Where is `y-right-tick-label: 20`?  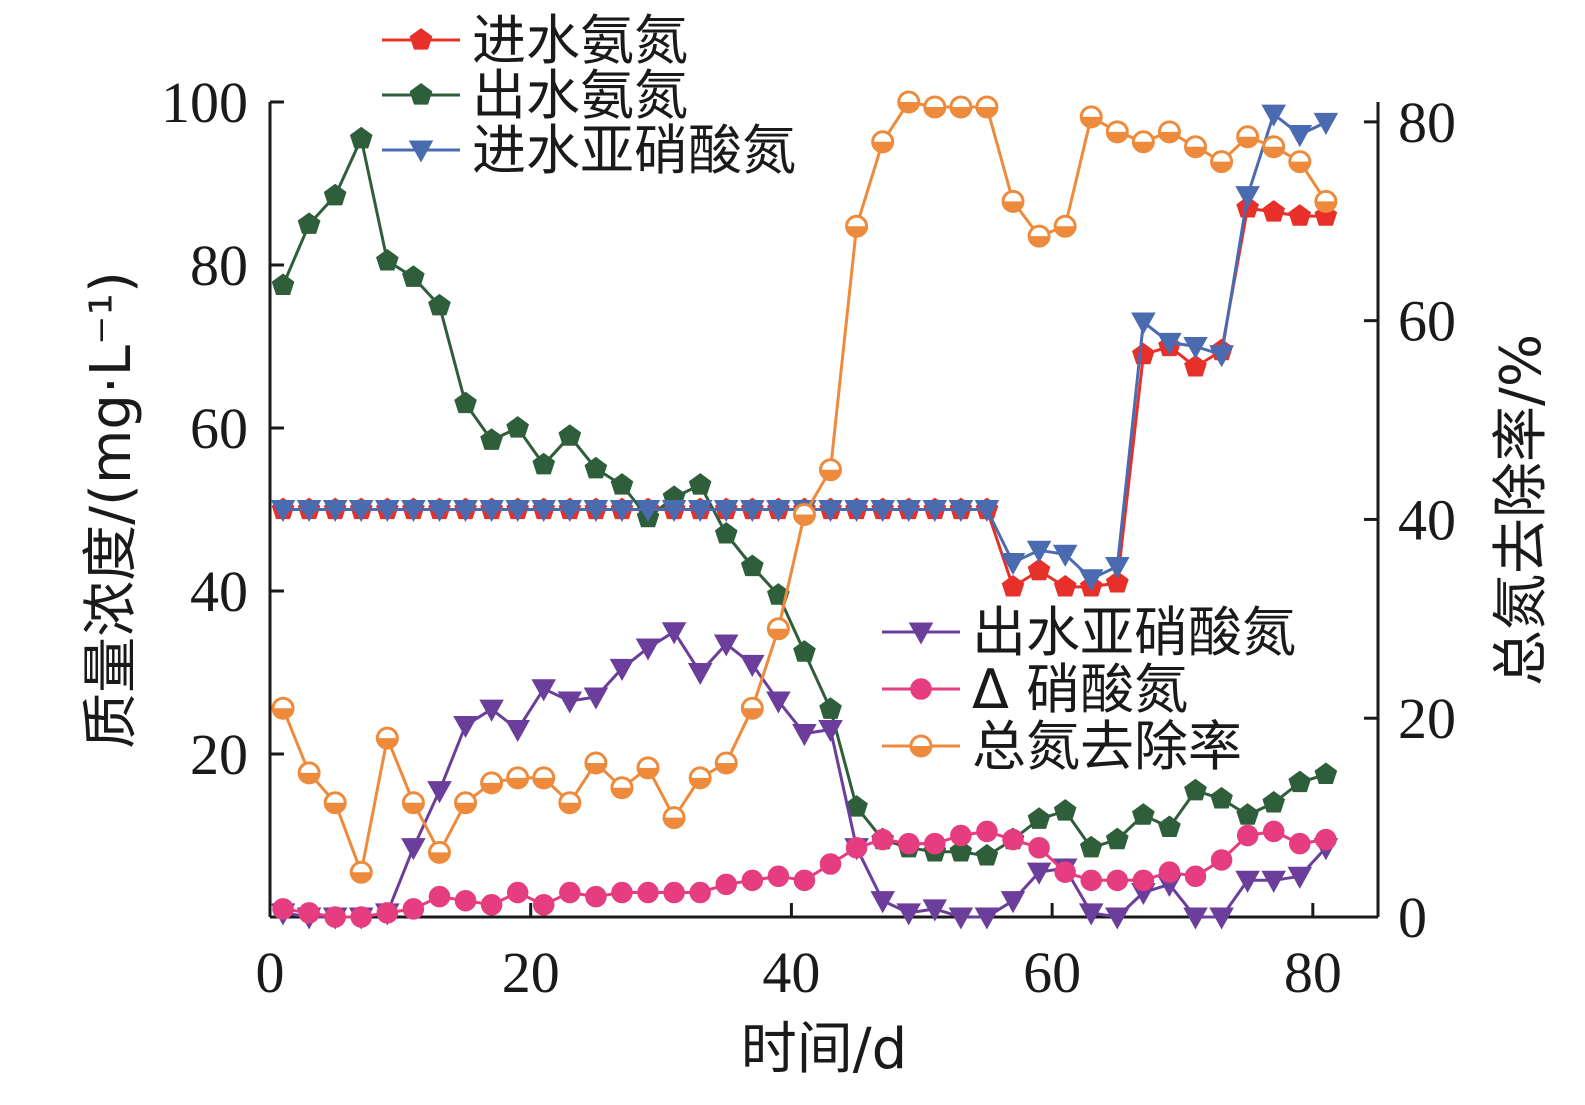
y-right-tick-label: 20 is located at coordinates (1427, 718).